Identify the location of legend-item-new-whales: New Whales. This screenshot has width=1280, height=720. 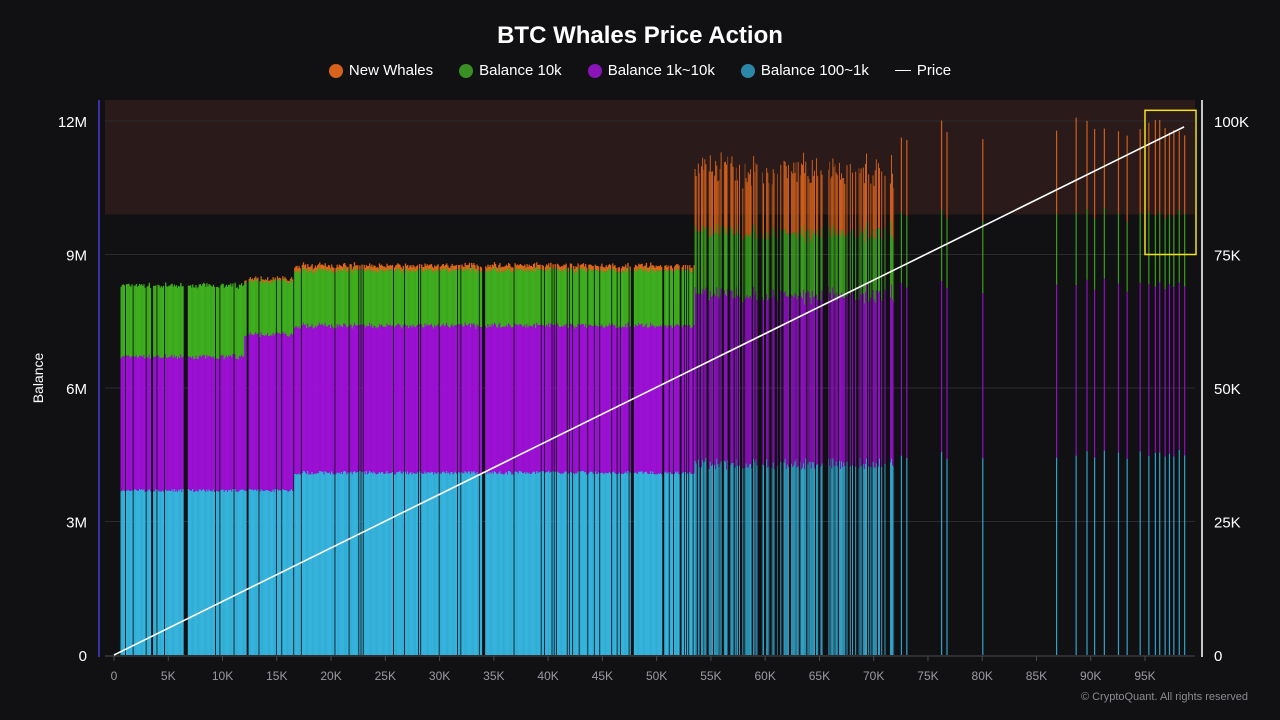
(380, 70).